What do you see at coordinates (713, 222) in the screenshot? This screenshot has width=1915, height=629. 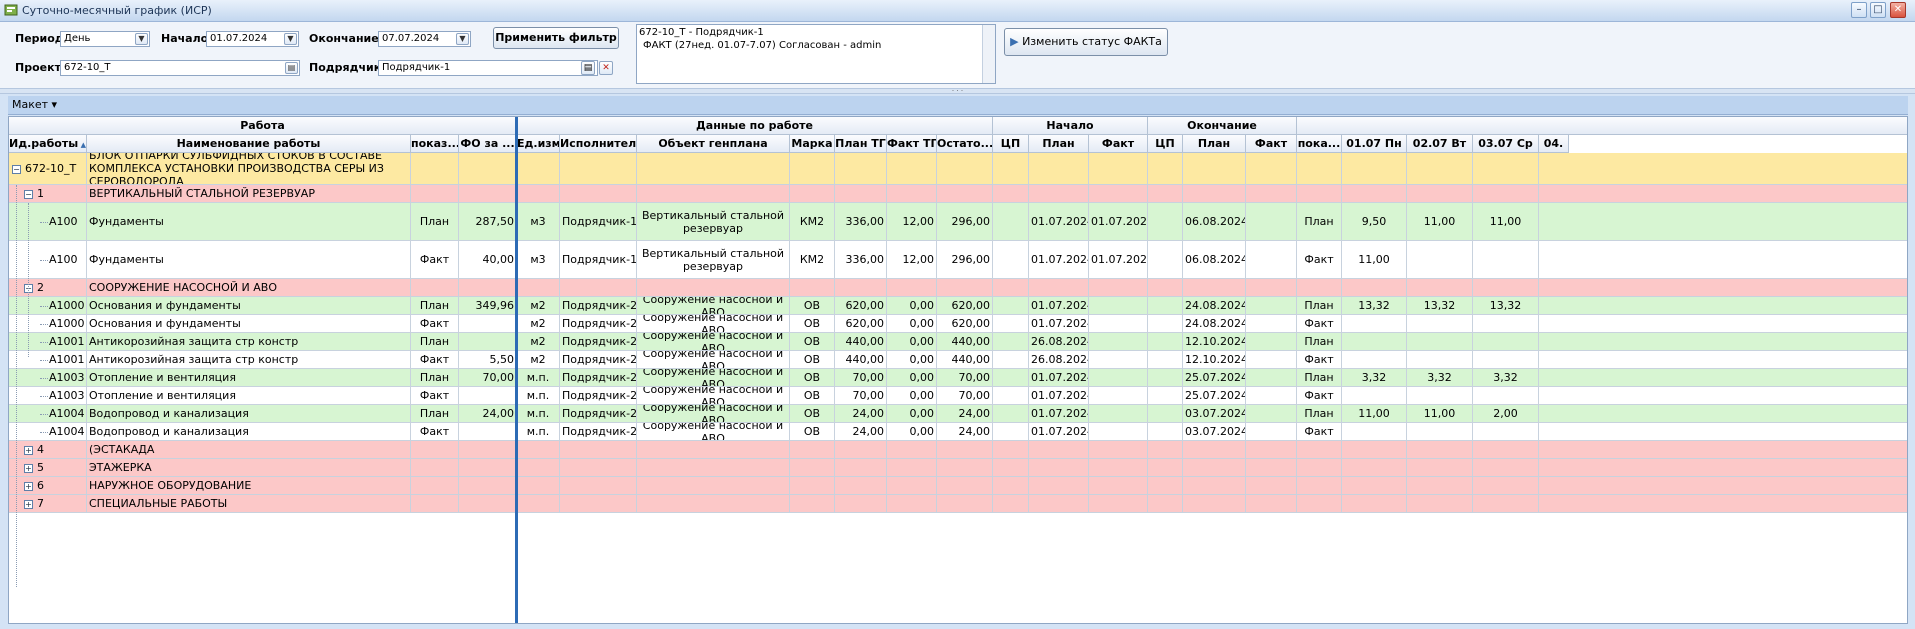 I see `table-cell: Вертикальный стальной резервуар` at bounding box center [713, 222].